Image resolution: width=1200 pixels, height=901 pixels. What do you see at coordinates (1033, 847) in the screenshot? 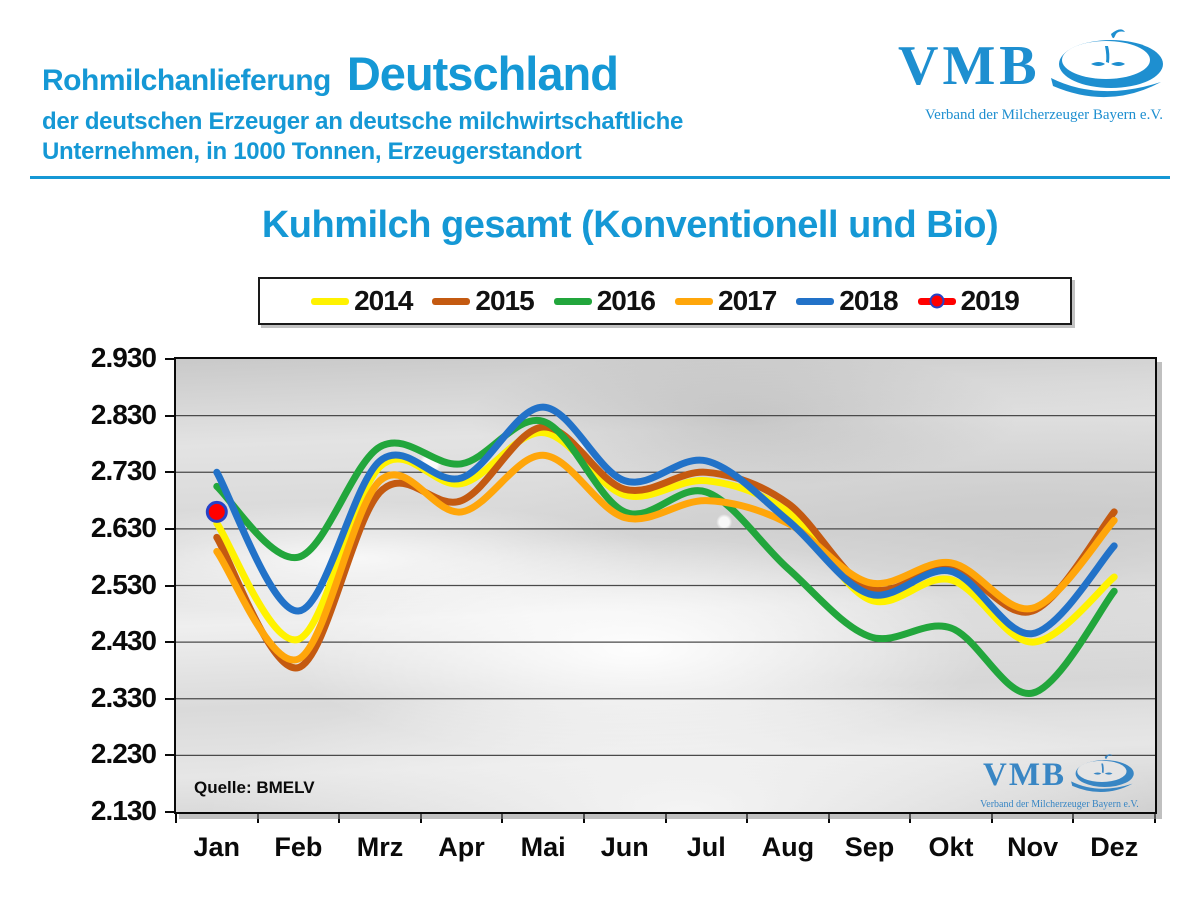
I see `x-axis-label-Nov: Nov` at bounding box center [1033, 847].